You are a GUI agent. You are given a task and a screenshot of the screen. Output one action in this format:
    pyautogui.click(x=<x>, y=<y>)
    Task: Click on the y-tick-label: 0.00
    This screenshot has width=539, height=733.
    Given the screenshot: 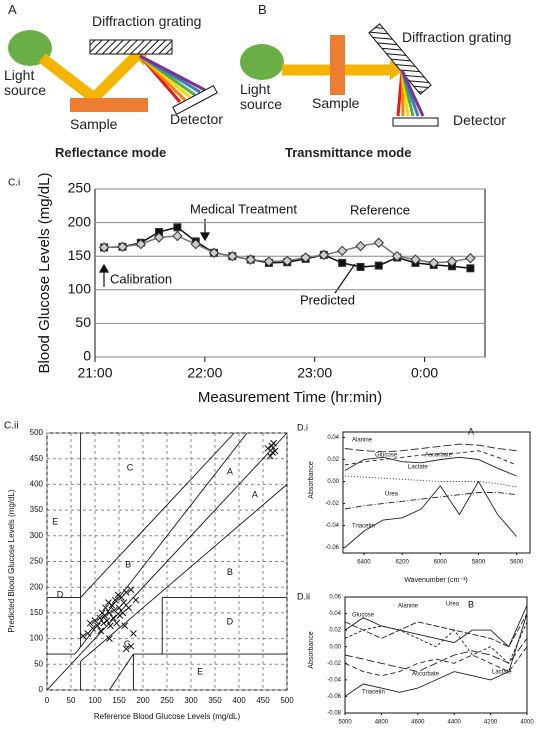 What is the action you would take?
    pyautogui.click(x=335, y=647)
    